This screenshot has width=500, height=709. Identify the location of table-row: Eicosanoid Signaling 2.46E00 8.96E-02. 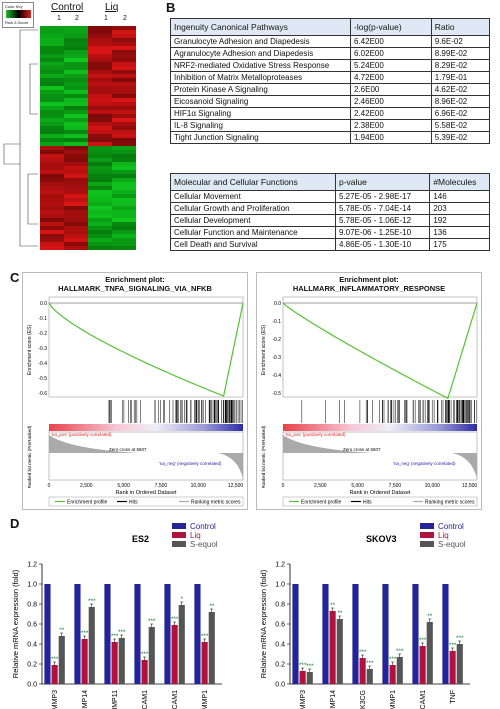
(330, 101).